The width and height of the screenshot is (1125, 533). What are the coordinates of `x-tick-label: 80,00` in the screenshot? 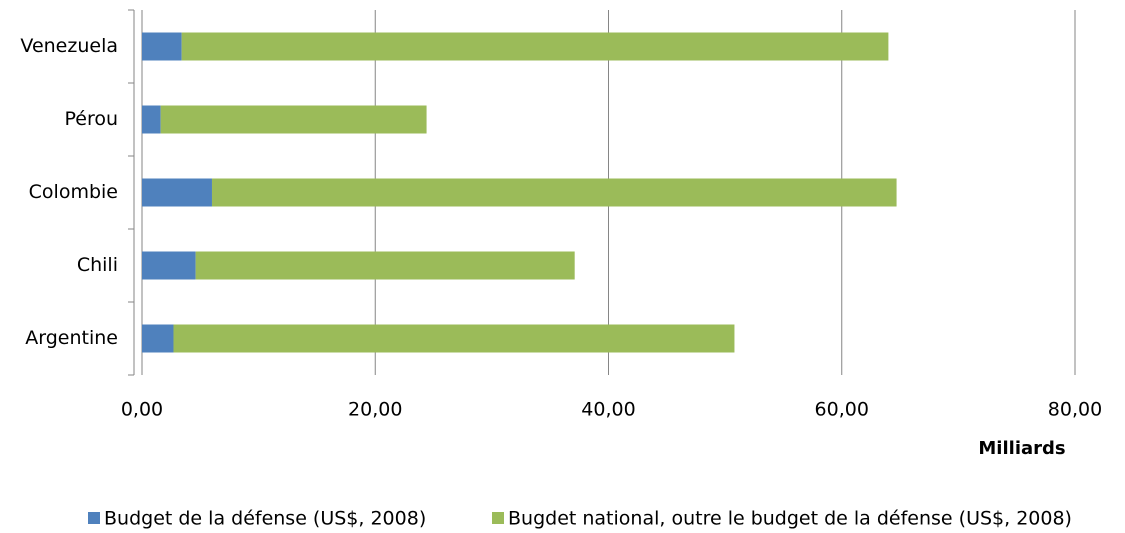 It's located at (1075, 410).